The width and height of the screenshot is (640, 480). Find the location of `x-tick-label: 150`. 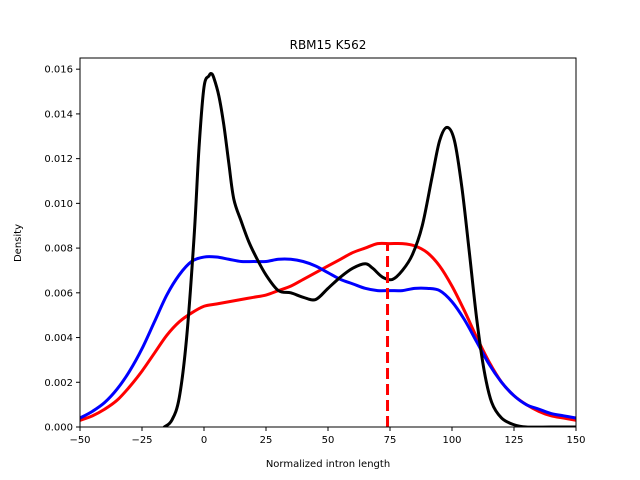

x-tick-label: 150 is located at coordinates (575, 440).